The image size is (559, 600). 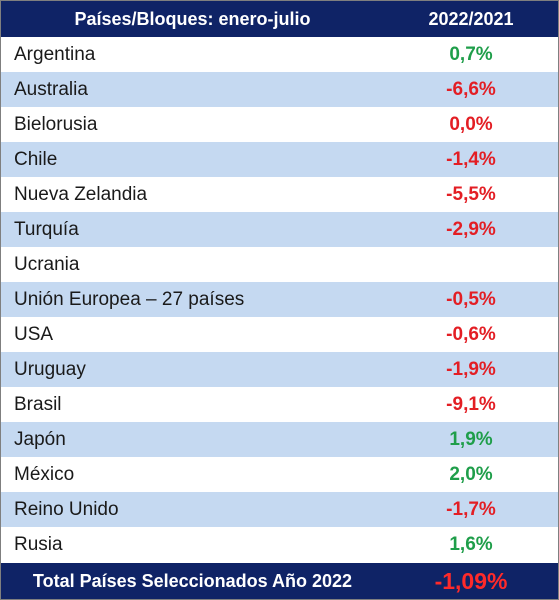 I want to click on country-name: Reino Unido, so click(x=66, y=509).